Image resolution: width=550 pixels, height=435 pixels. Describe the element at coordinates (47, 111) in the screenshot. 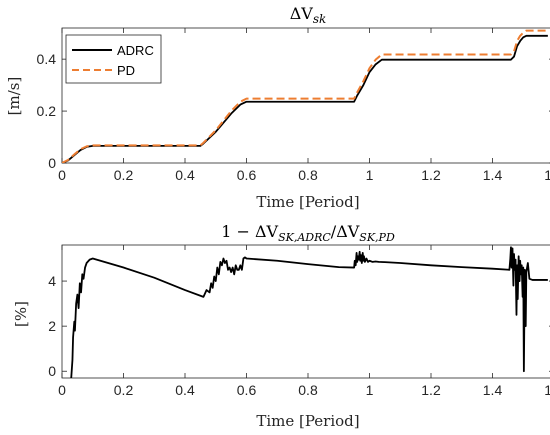

I see `y-tick-label: 0.2` at that location.